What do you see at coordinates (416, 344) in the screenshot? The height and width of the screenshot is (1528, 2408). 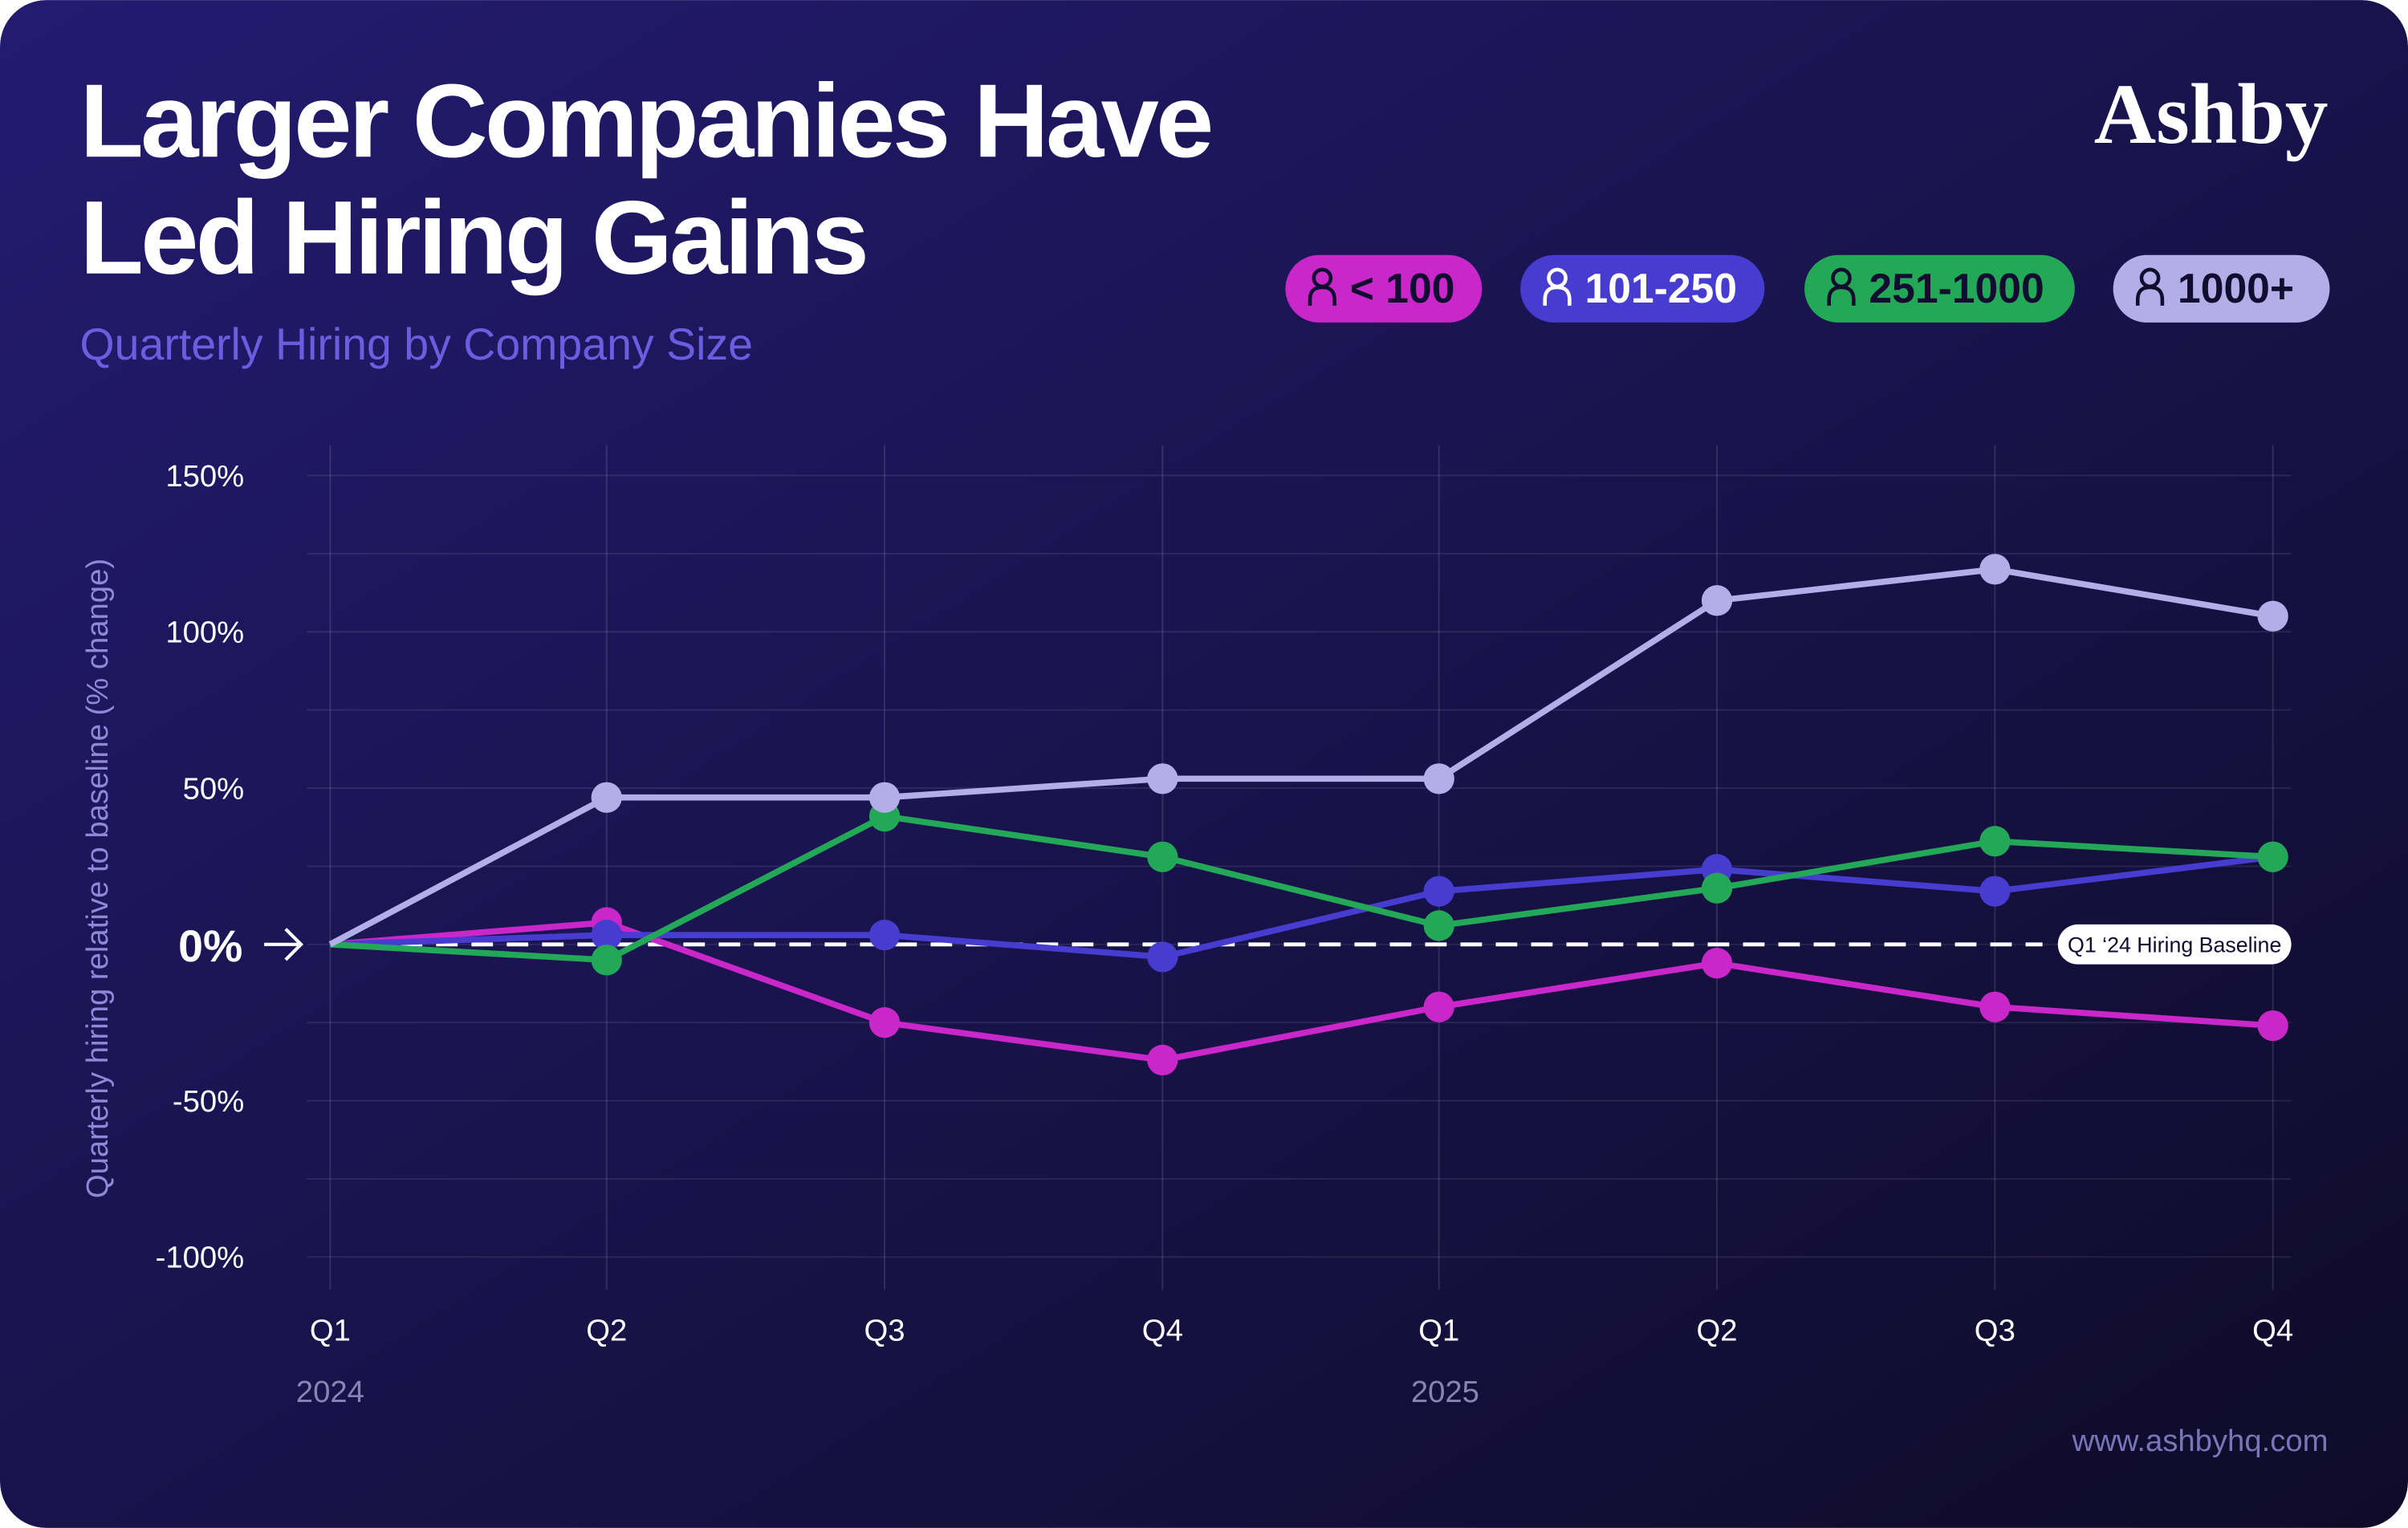 I see `subtitle: Quarterly Hiring by Company Size` at bounding box center [416, 344].